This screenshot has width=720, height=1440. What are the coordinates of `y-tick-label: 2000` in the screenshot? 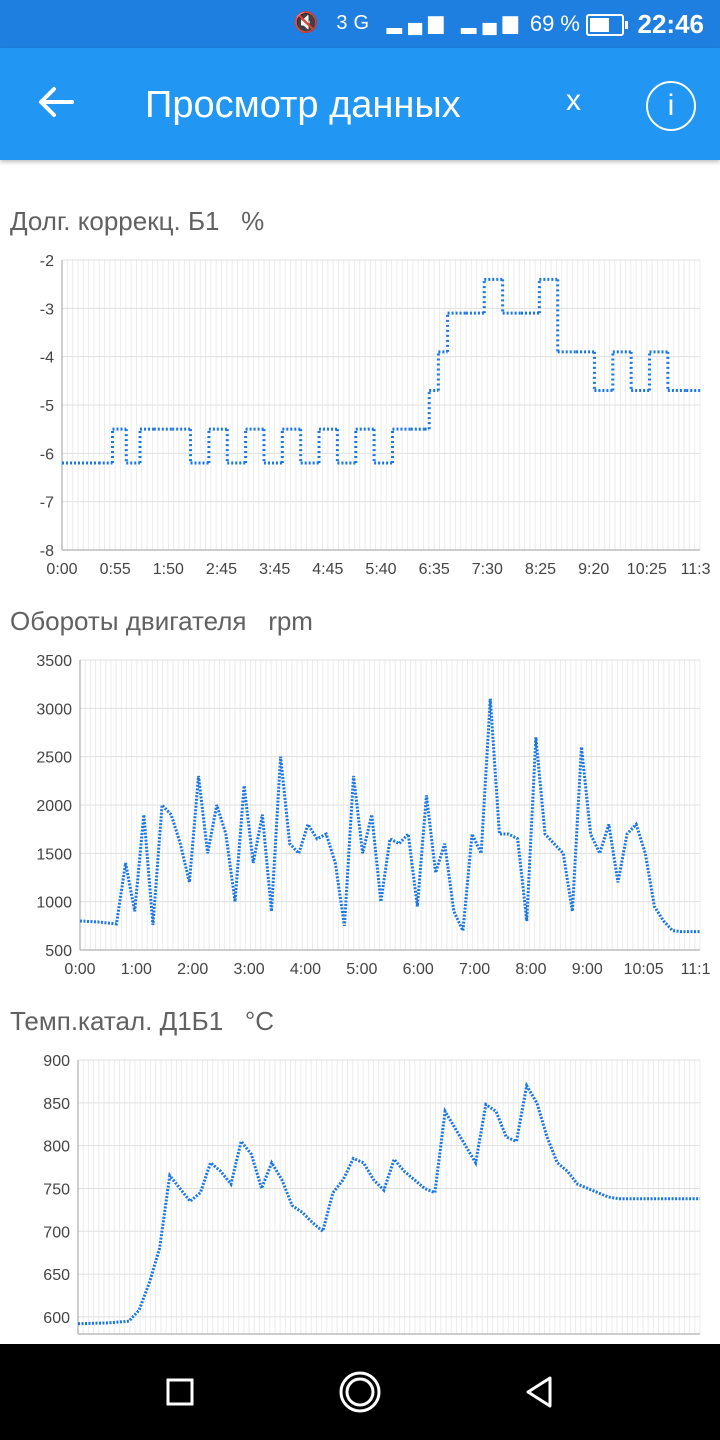 It's located at (54, 806).